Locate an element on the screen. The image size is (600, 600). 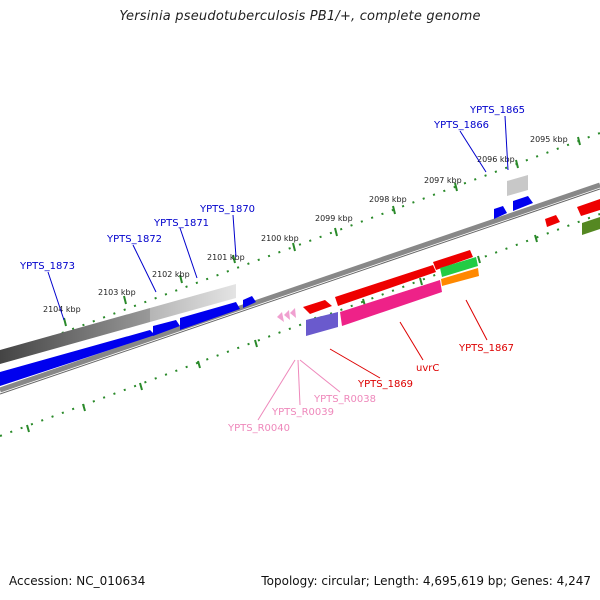
tick-label-2100: 2100 kbp is located at coordinates (280, 238).